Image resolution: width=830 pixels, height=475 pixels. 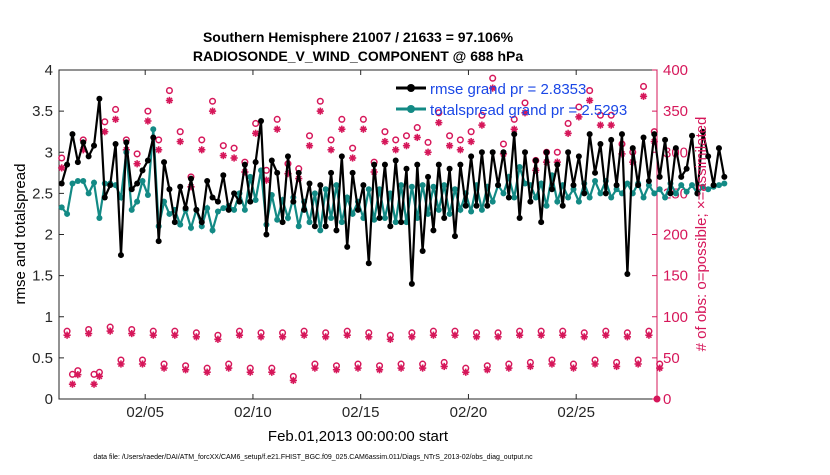 What do you see at coordinates (49, 399) in the screenshot?
I see `y-left-tick-label: 0` at bounding box center [49, 399].